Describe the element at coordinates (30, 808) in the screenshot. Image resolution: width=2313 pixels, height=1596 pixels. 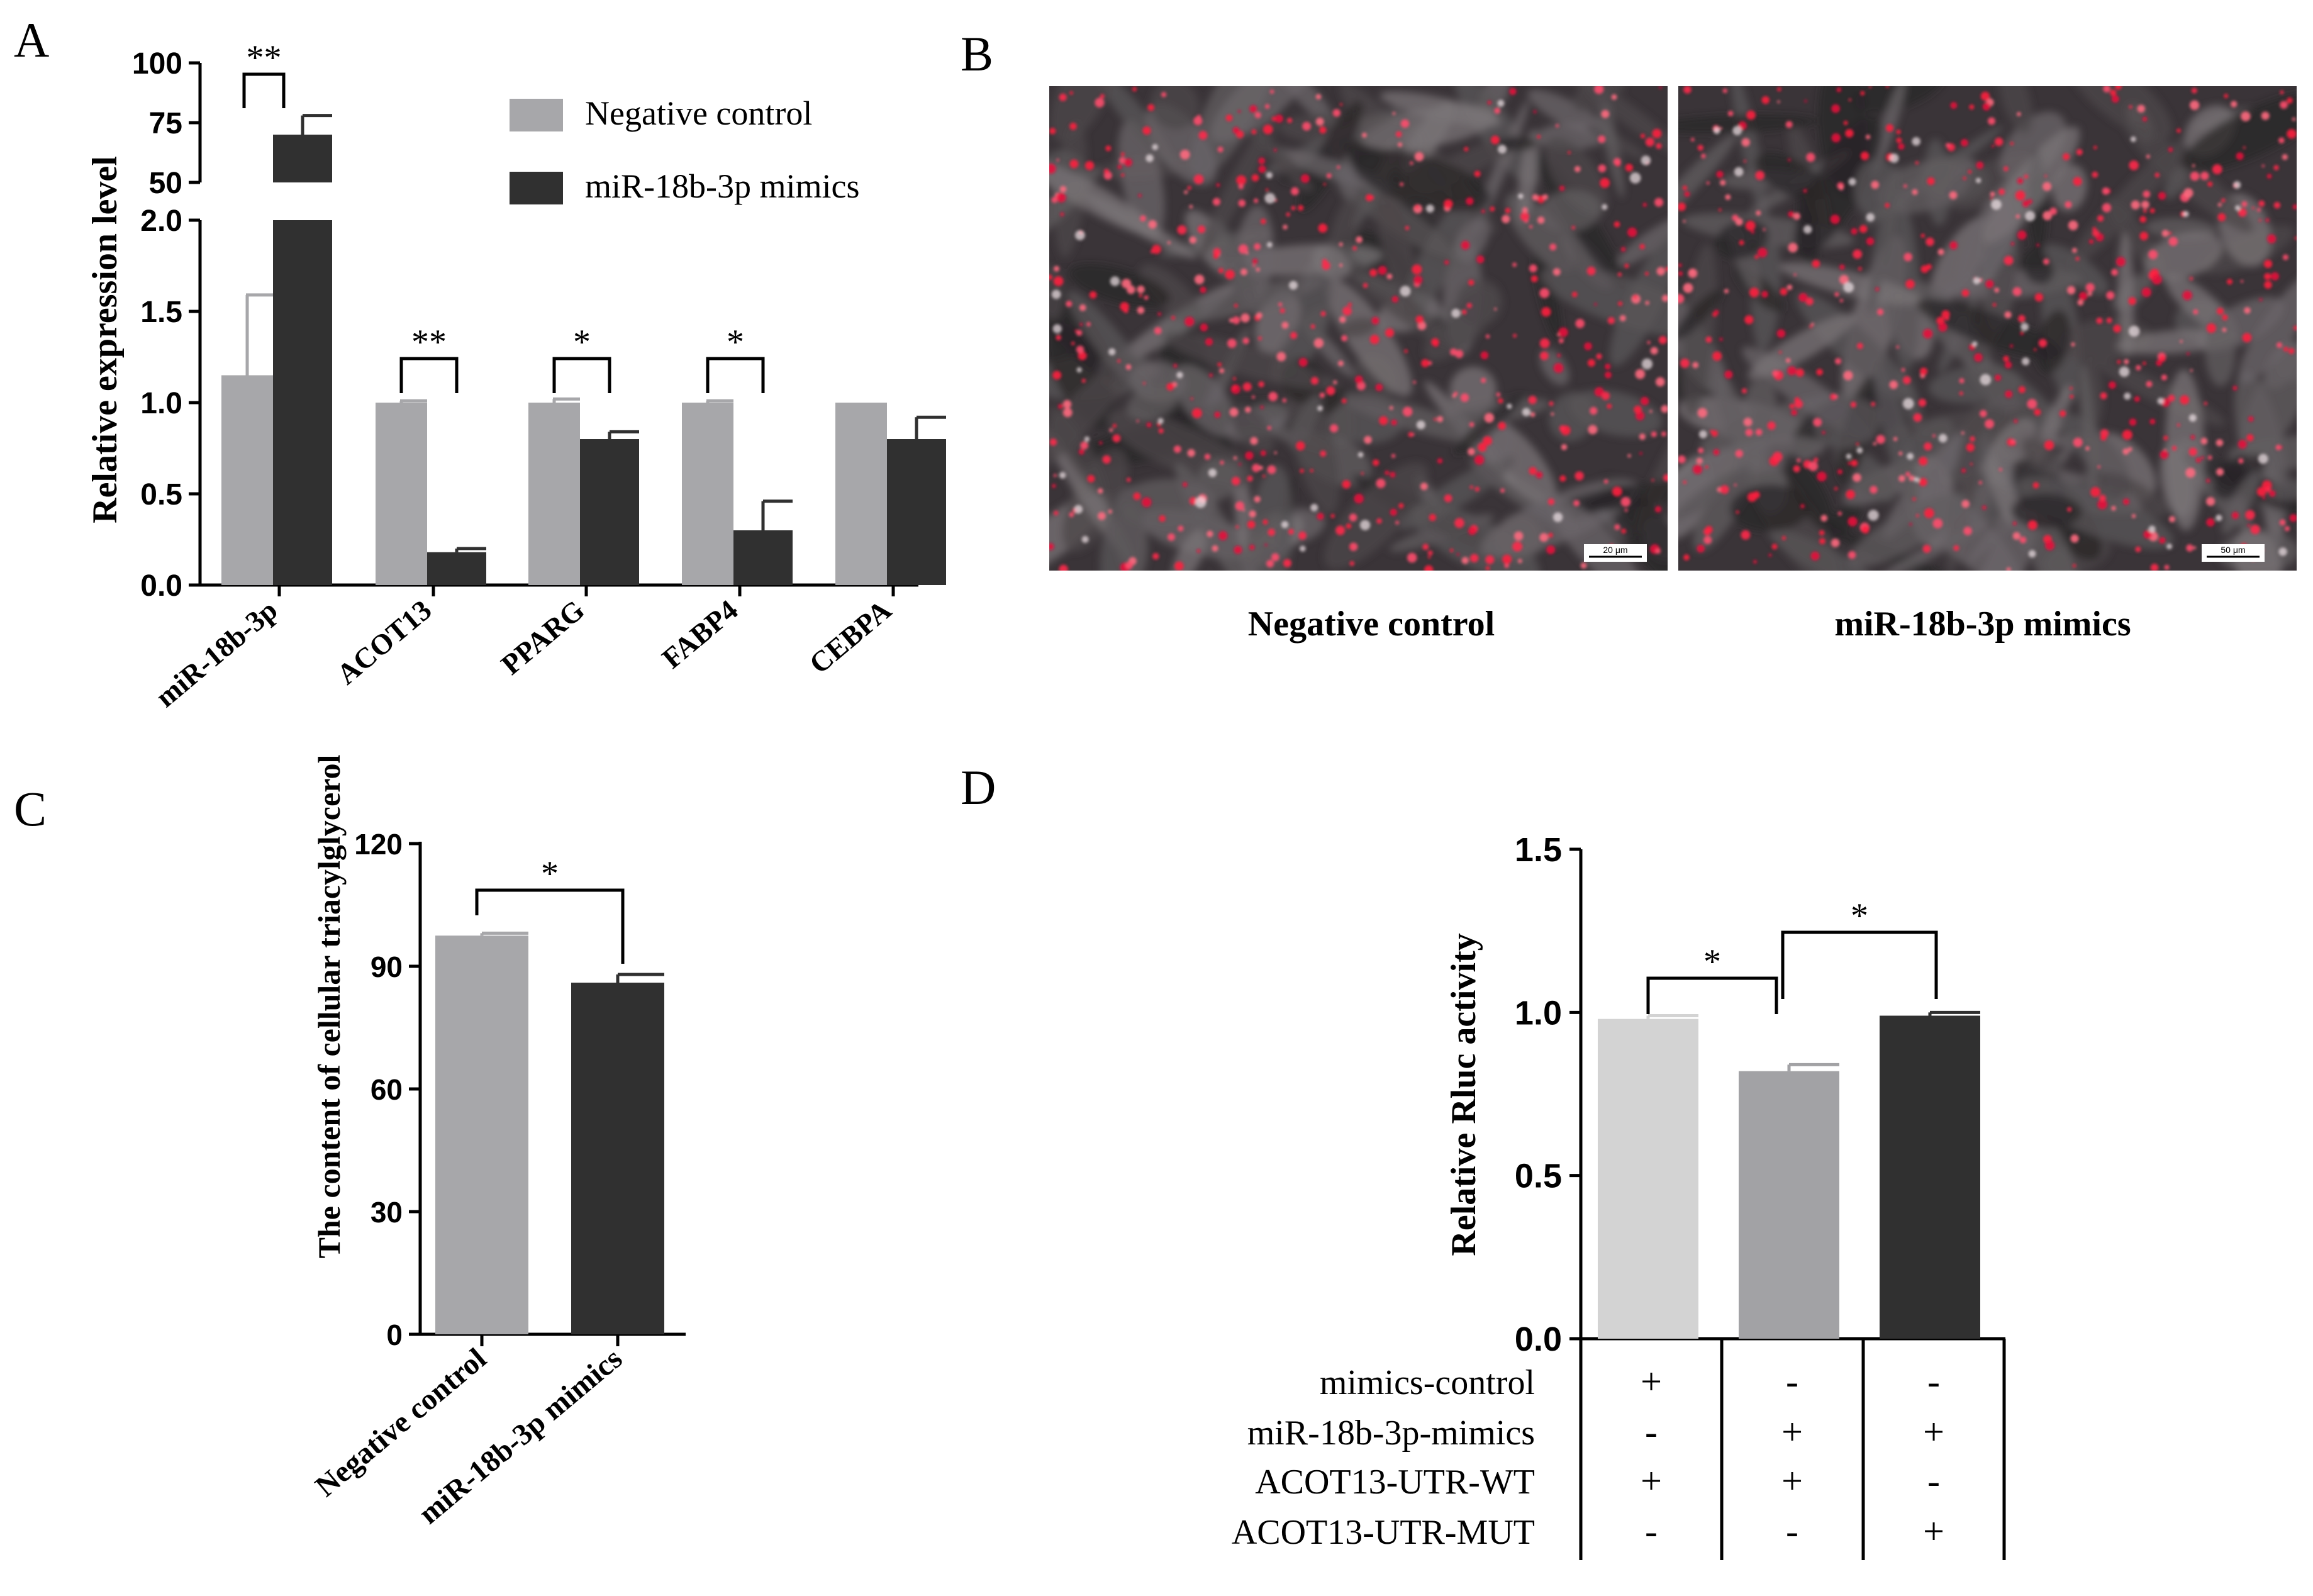
I see `panel-letter-c: C` at that location.